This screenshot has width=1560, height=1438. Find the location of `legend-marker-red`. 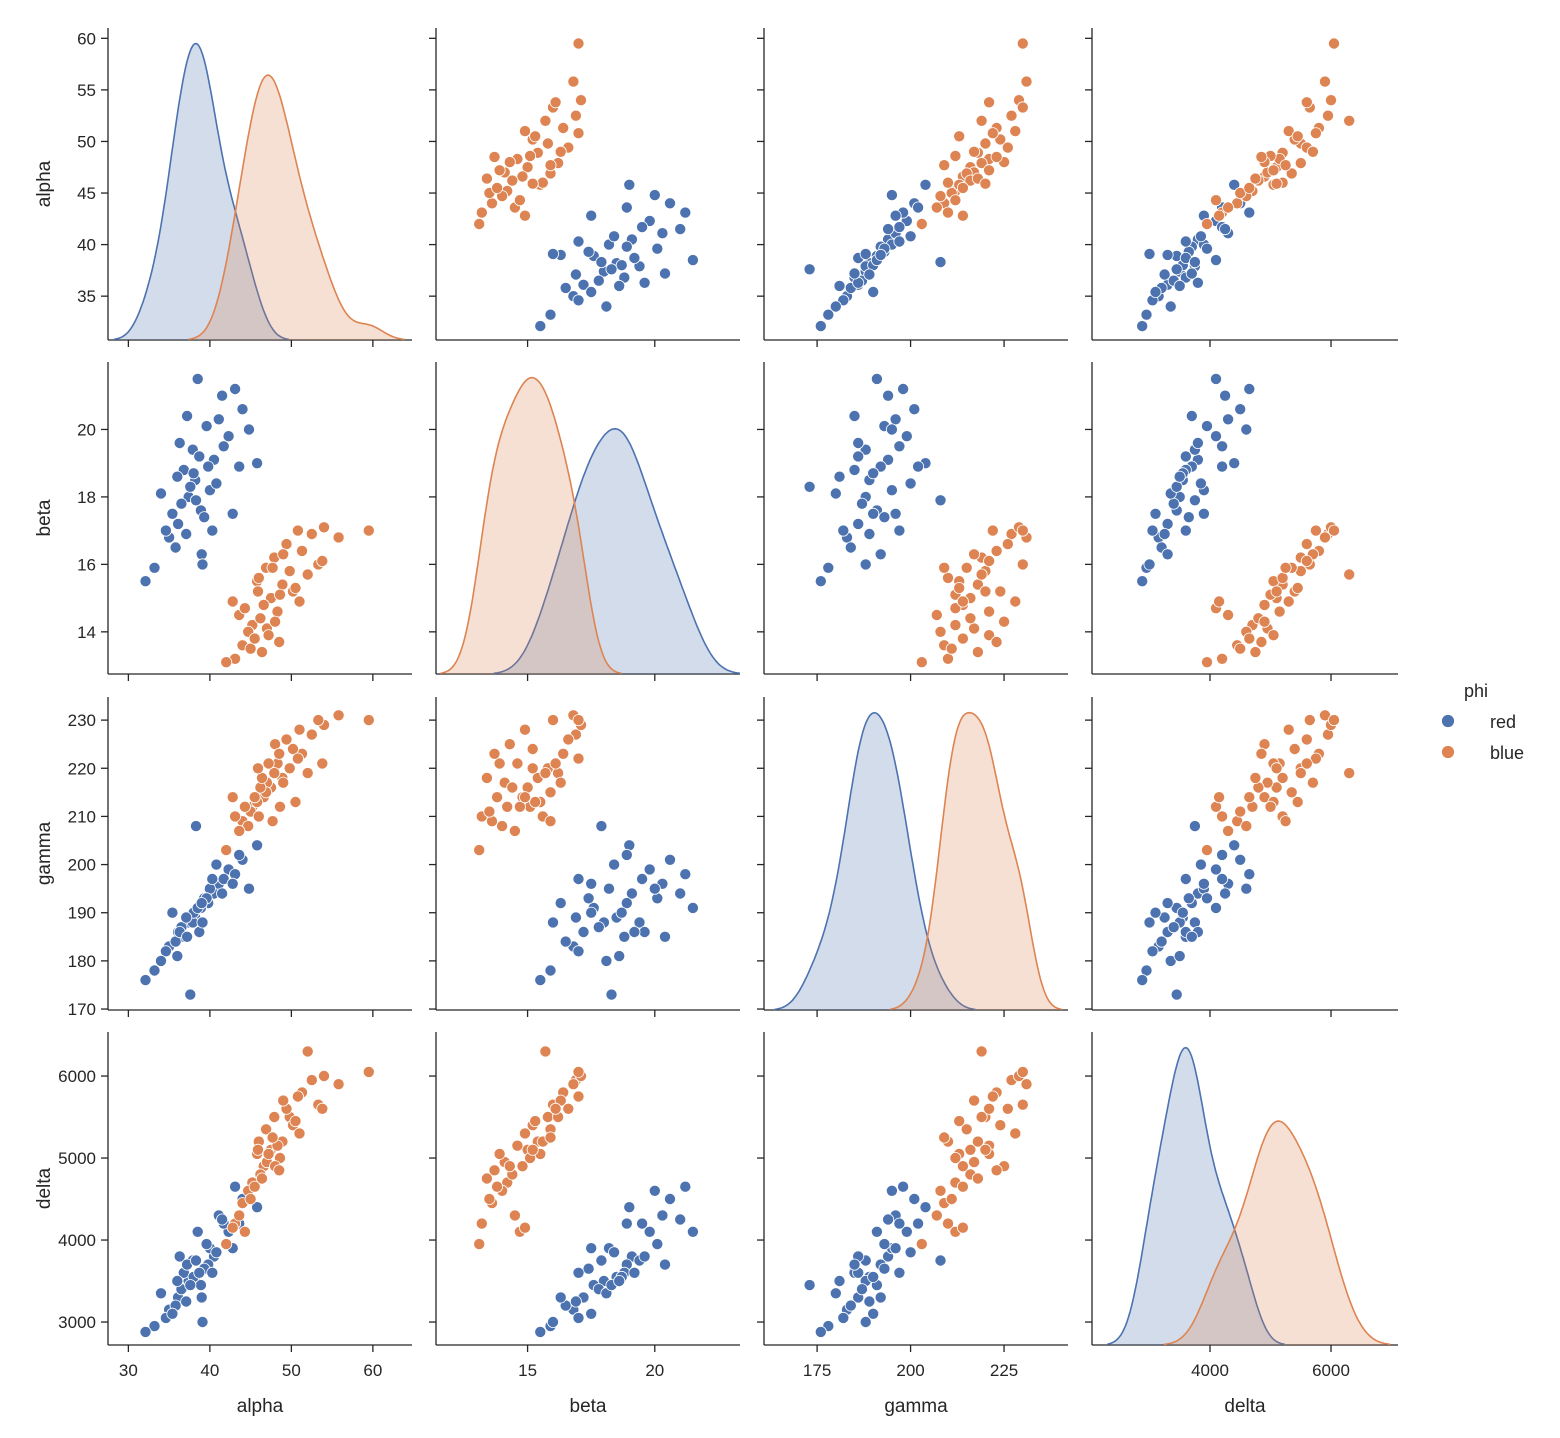

legend-marker-red is located at coordinates (1448, 721).